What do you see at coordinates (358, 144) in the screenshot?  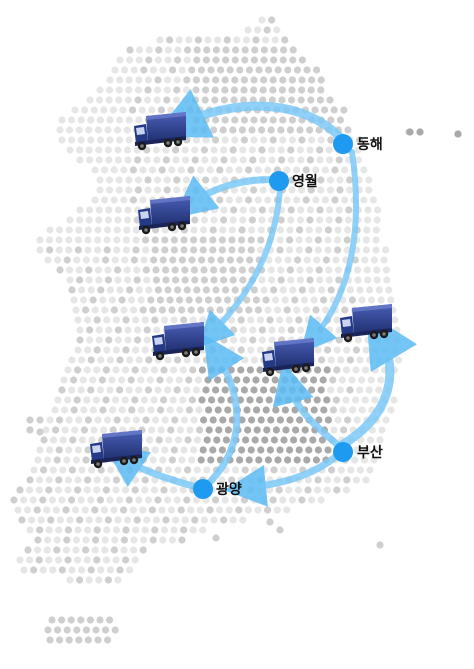 I see `city-marker-donghae: 동해` at bounding box center [358, 144].